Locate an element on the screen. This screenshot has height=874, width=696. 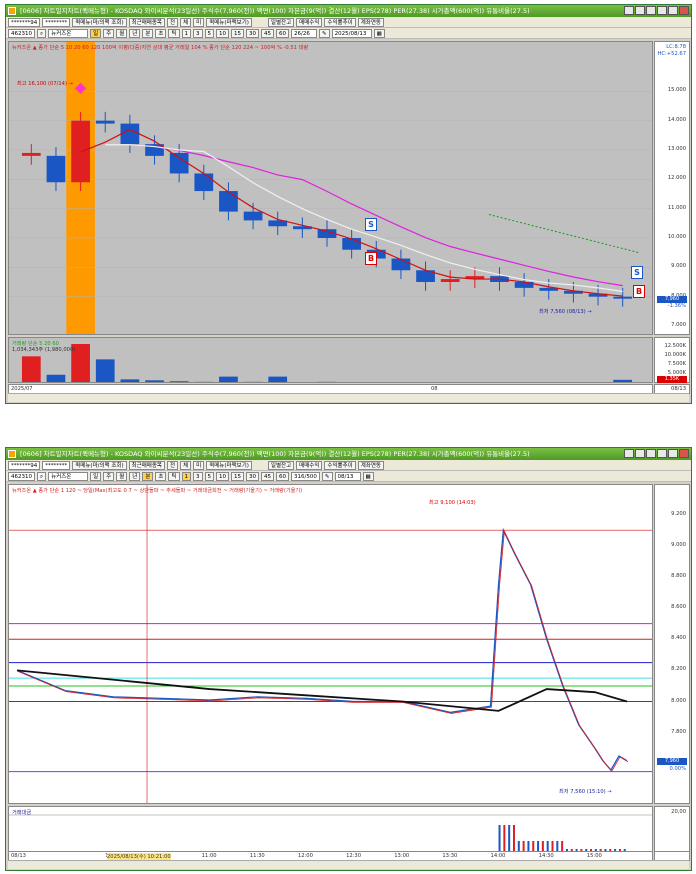
date-field: 08/13 is located at coordinates (347, 476).